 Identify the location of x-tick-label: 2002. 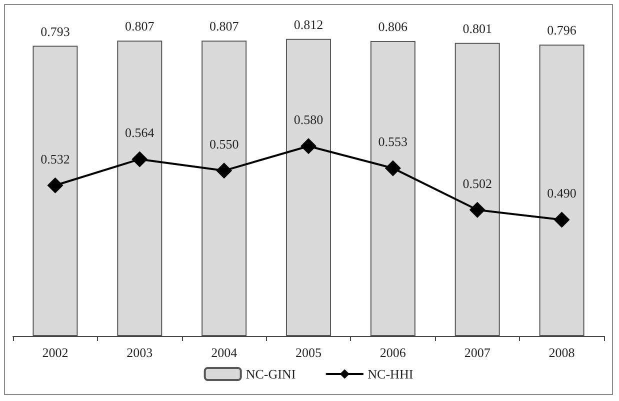
(55, 352).